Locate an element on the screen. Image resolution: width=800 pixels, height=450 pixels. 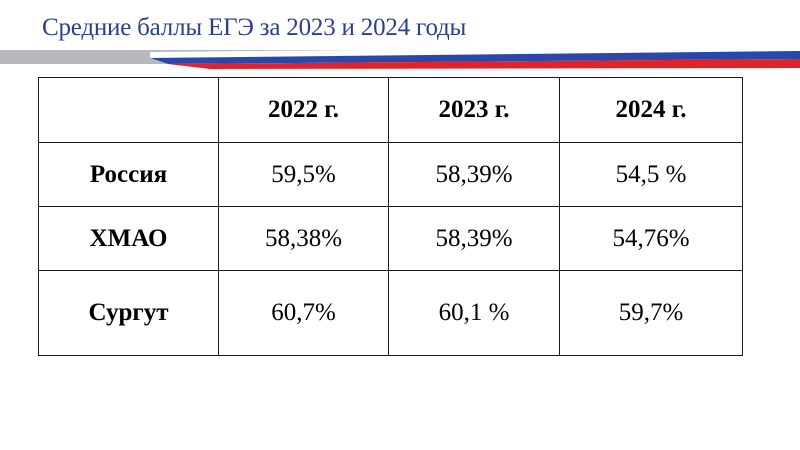
ribbon-white-band is located at coordinates (475, 52).